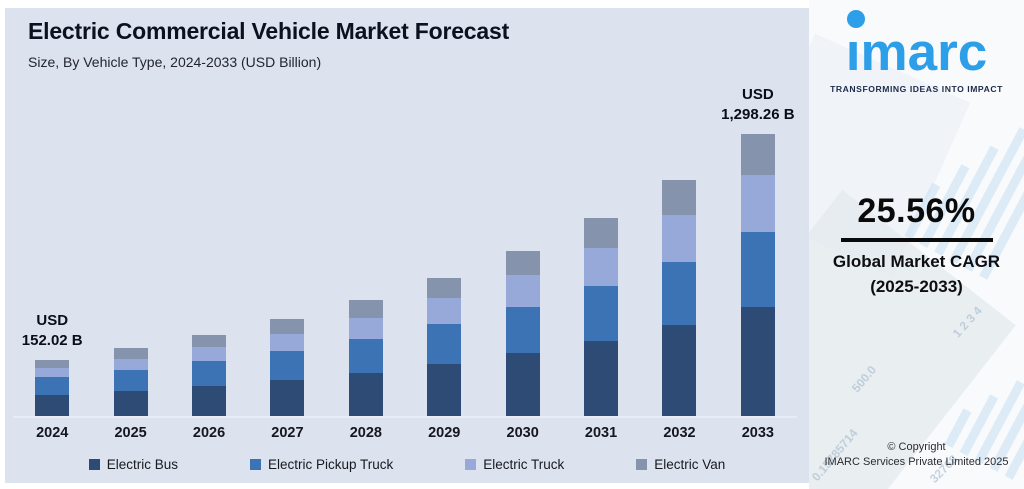 This screenshot has width=1024, height=489. I want to click on stacked-bar-2032, so click(679, 297).